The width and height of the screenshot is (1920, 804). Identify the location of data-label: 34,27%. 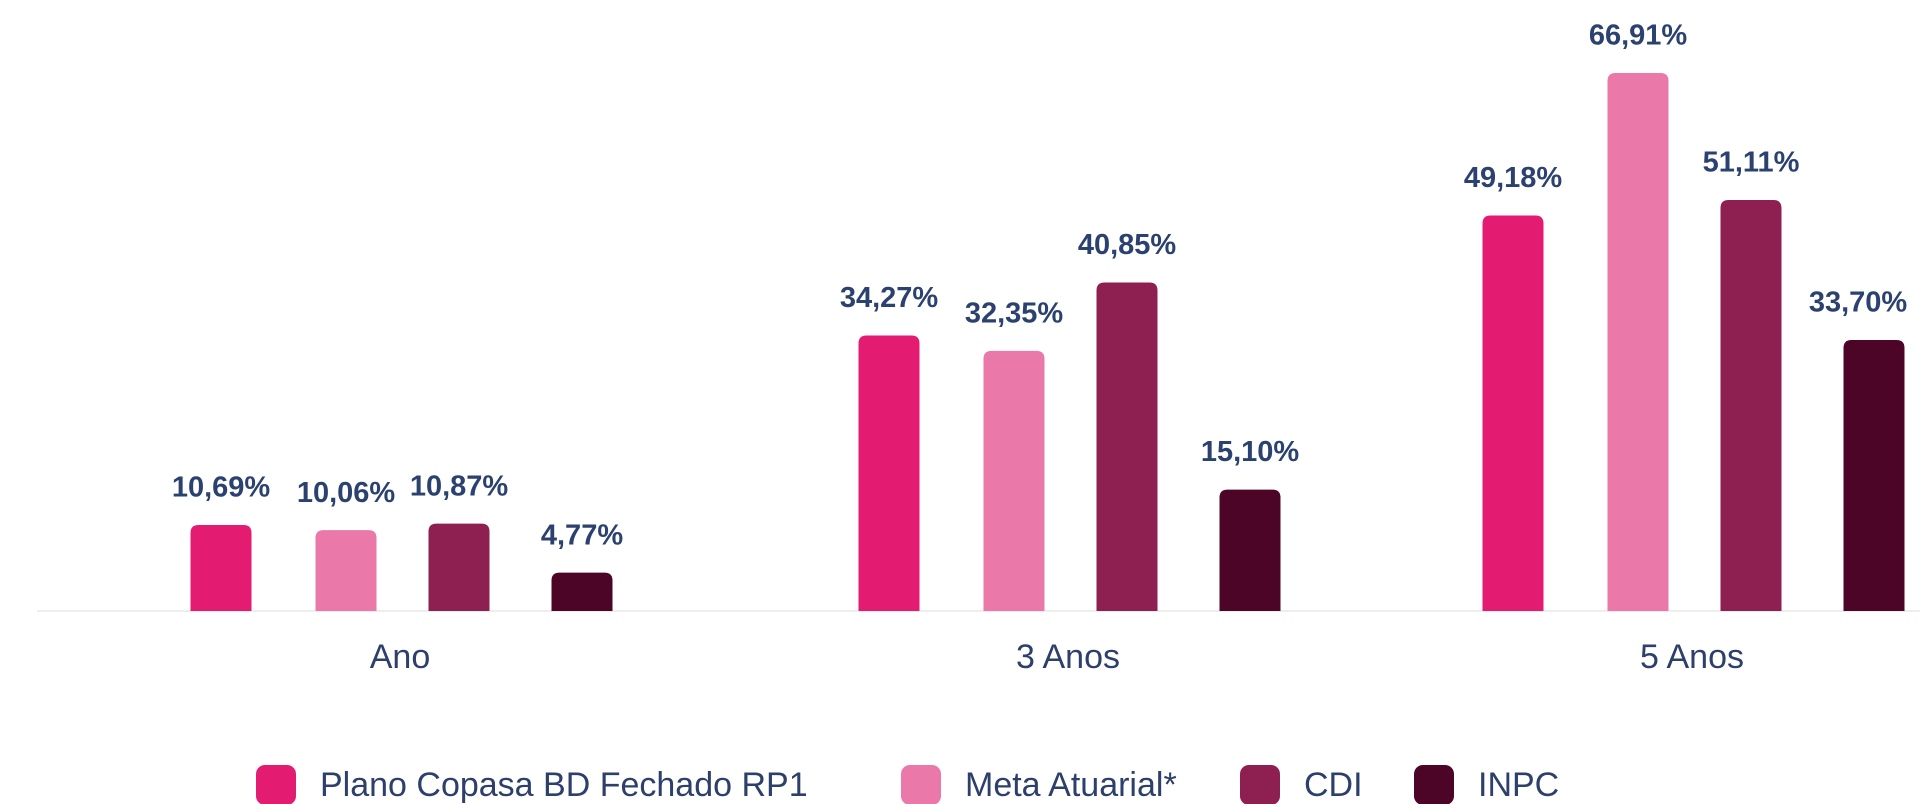
(889, 298).